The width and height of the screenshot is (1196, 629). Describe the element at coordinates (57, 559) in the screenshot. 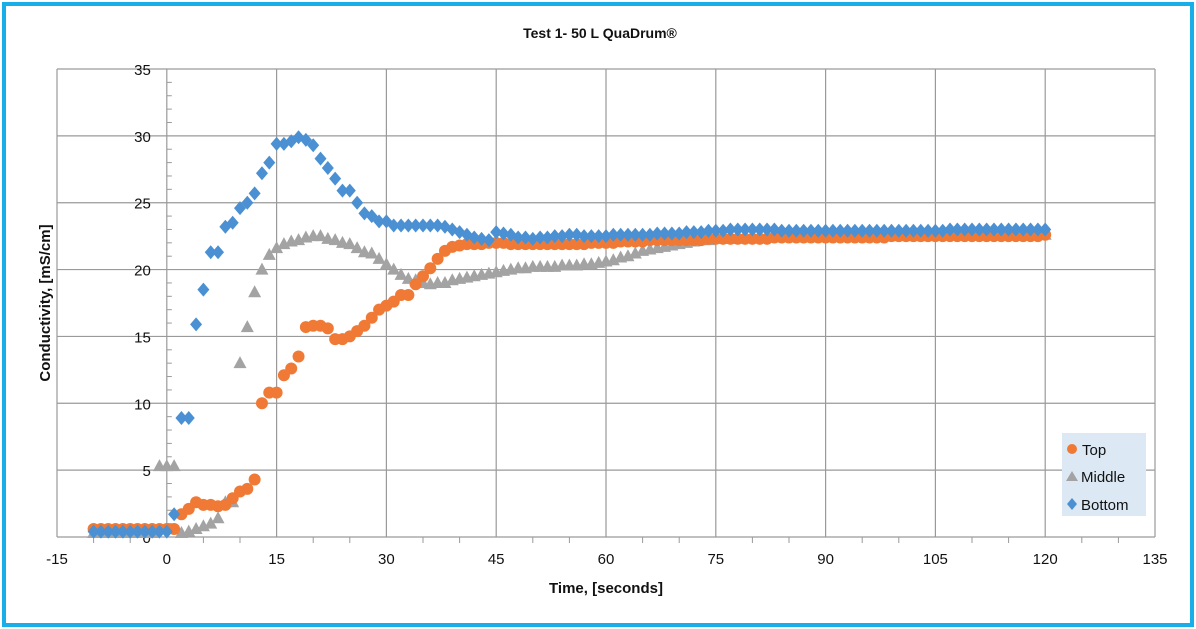

I see `x-tick-label: -15` at that location.